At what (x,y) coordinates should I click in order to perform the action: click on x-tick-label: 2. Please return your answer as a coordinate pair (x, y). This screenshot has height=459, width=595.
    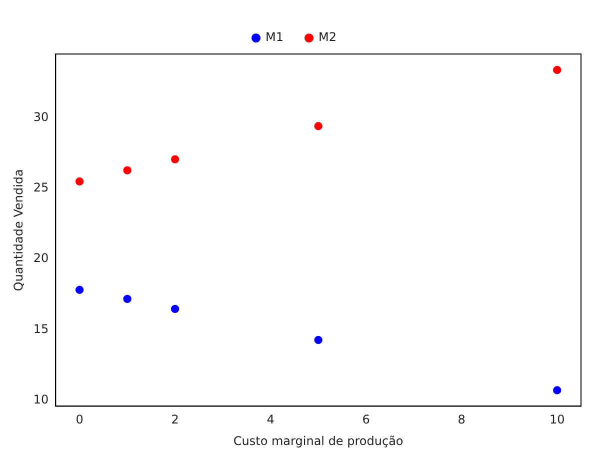
    Looking at the image, I should click on (175, 419).